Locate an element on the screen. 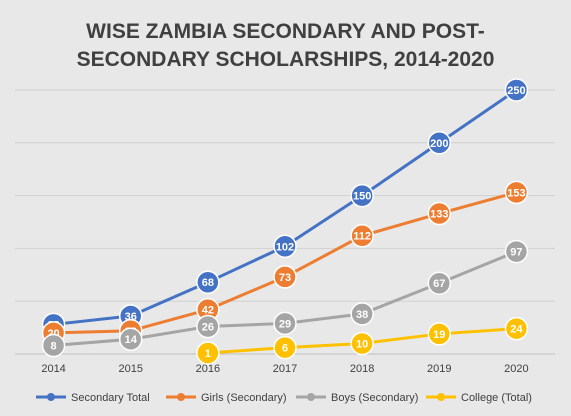 The width and height of the screenshot is (571, 416). data-label: 97 is located at coordinates (516, 253).